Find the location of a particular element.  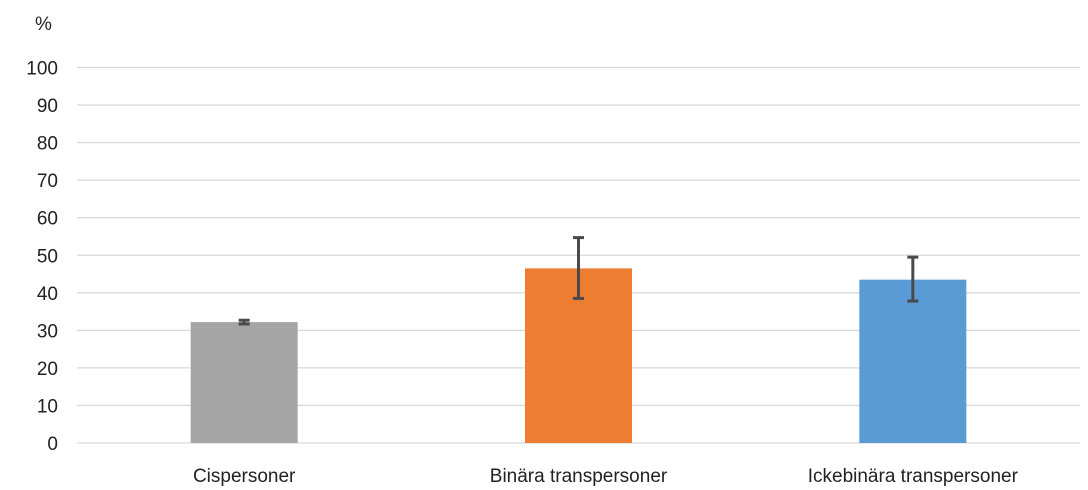

y-tick-label: 60 is located at coordinates (47, 219).